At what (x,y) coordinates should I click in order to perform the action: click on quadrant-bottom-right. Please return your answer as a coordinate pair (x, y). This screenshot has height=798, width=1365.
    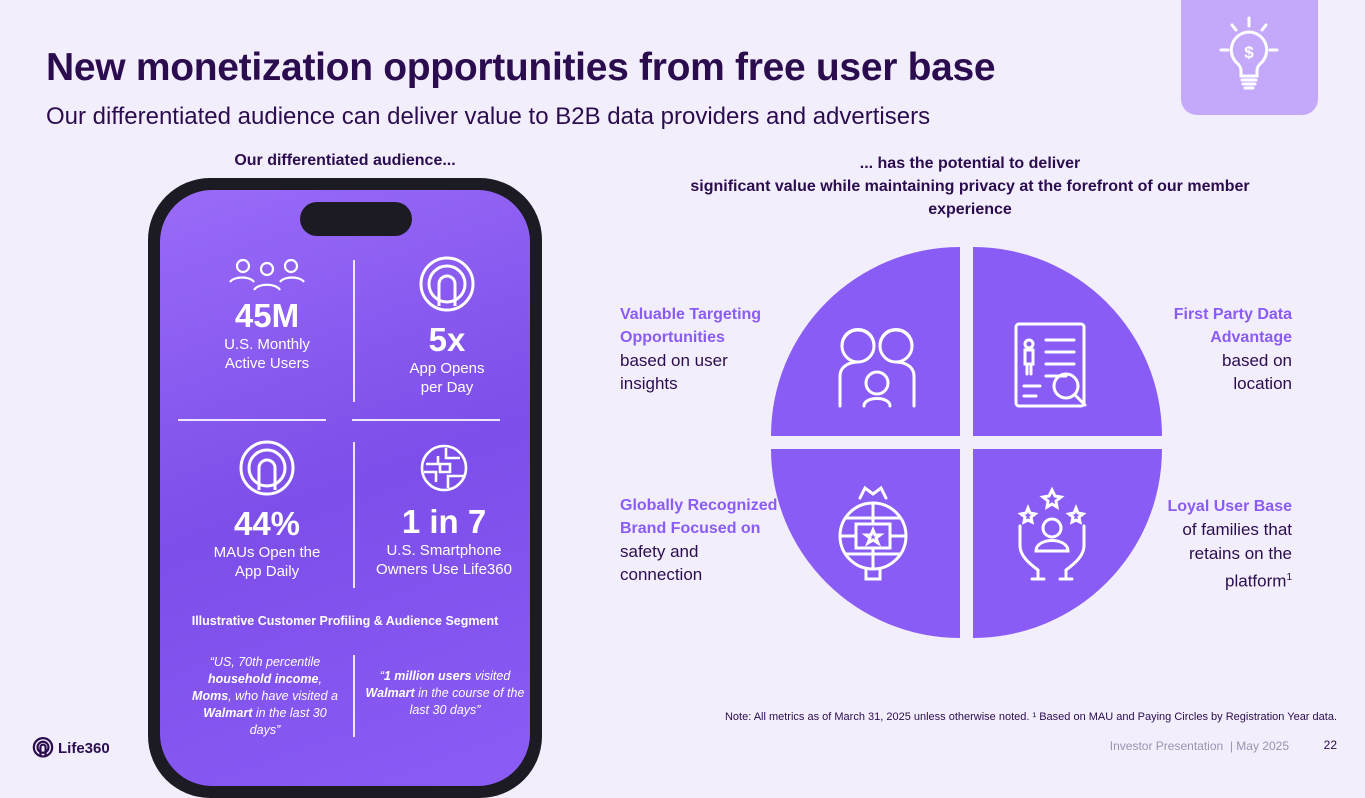
    Looking at the image, I should click on (1067, 543).